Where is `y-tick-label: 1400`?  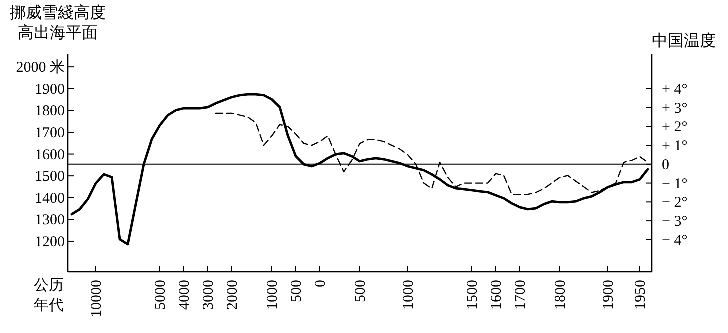 y-tick-label: 1400 is located at coordinates (50, 198).